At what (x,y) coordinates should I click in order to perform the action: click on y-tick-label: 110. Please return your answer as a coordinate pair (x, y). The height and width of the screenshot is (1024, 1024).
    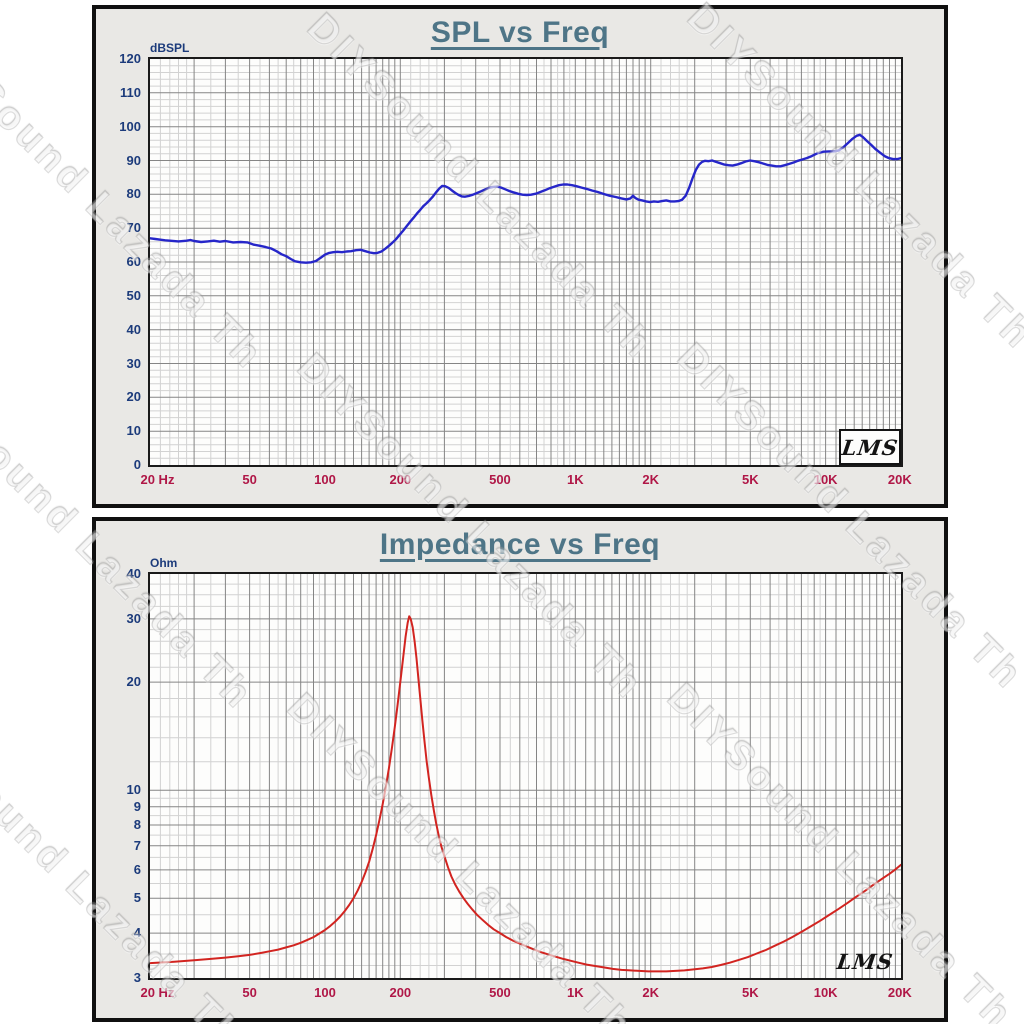
    Looking at the image, I should click on (130, 92).